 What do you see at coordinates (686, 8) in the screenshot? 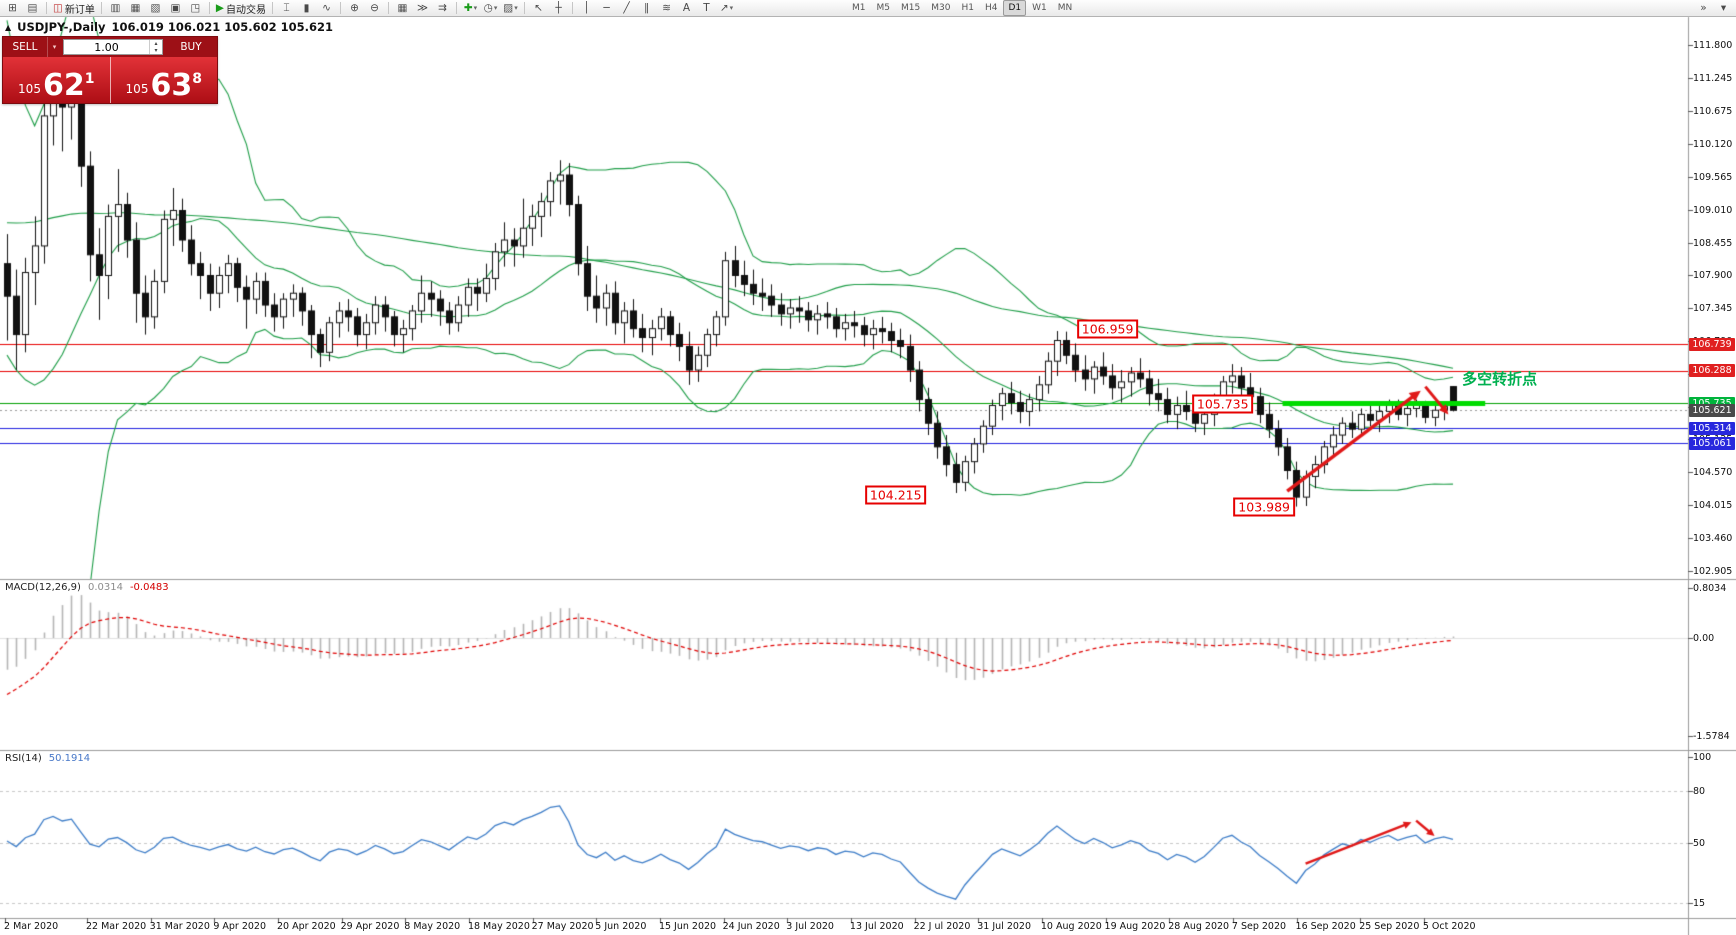
I see `text-icon: A` at bounding box center [686, 8].